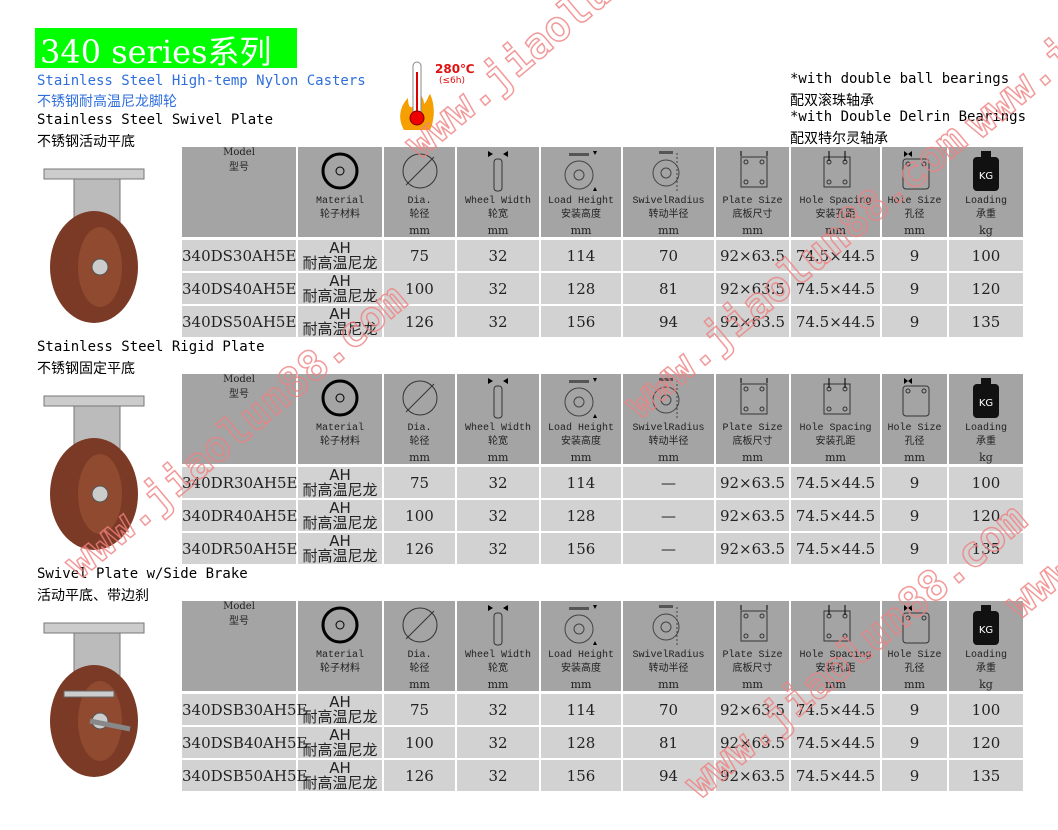 Image resolution: width=1058 pixels, height=830 pixels. Describe the element at coordinates (668, 398) in the screenshot. I see `swivel-radius-icon` at that location.